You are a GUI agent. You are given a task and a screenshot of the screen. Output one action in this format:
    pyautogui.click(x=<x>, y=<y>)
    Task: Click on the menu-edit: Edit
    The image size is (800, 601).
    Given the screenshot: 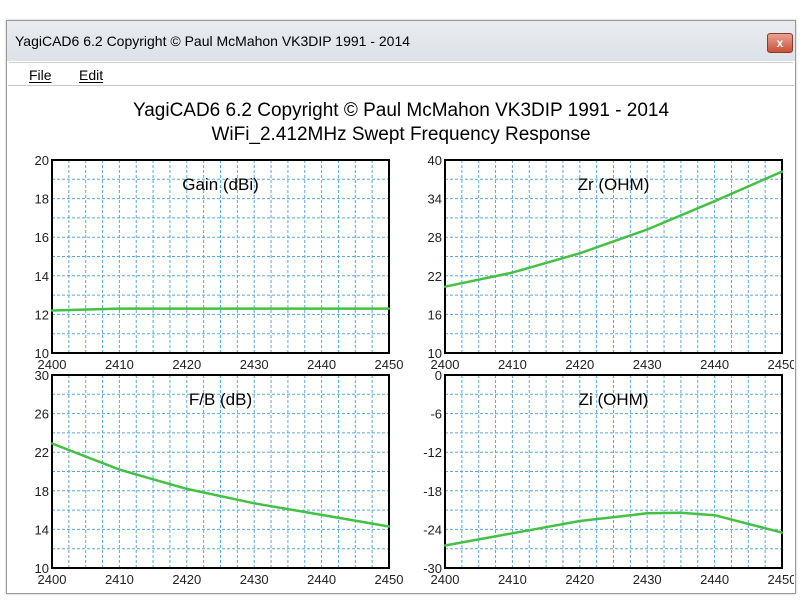 What is the action you would take?
    pyautogui.click(x=91, y=75)
    